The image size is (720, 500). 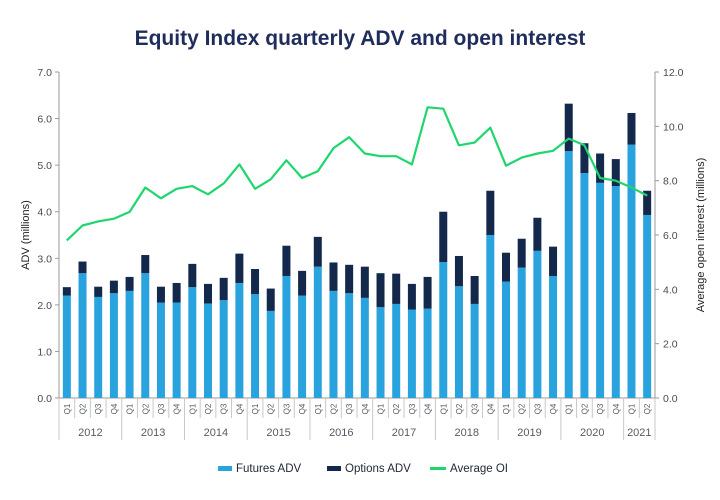 I want to click on x-tick-label-year: 2016, so click(x=341, y=433).